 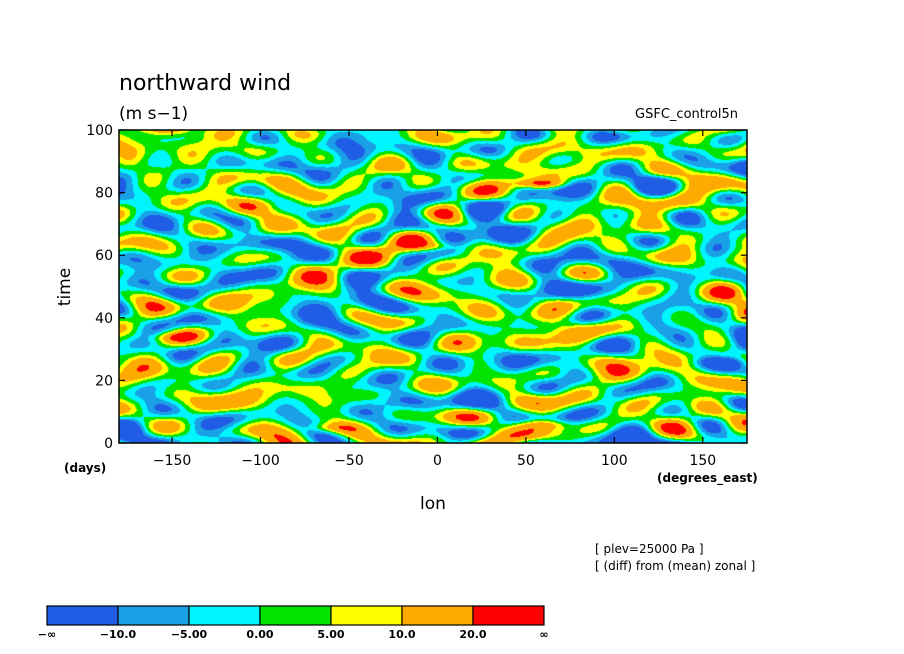 What do you see at coordinates (472, 634) in the screenshot?
I see `colorbar-label: 20.0` at bounding box center [472, 634].